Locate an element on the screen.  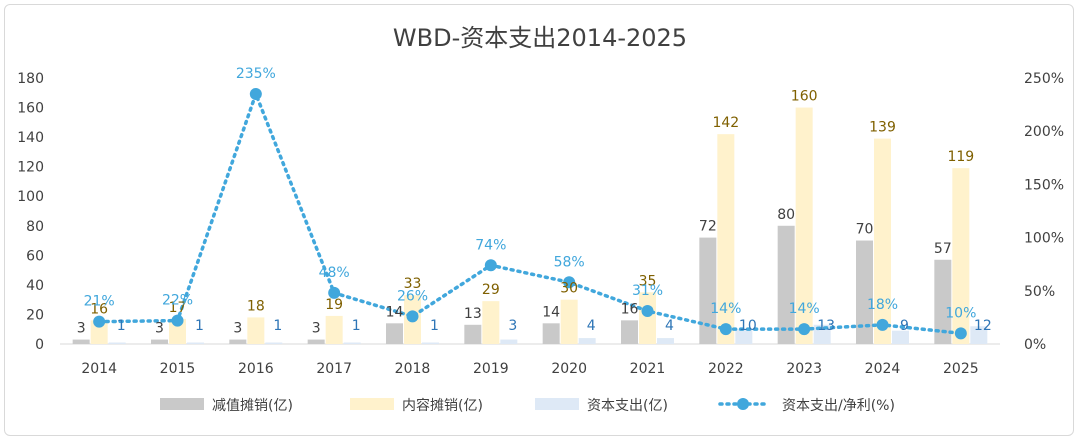
left-axis-tick-label: 180 is located at coordinates (30, 79).